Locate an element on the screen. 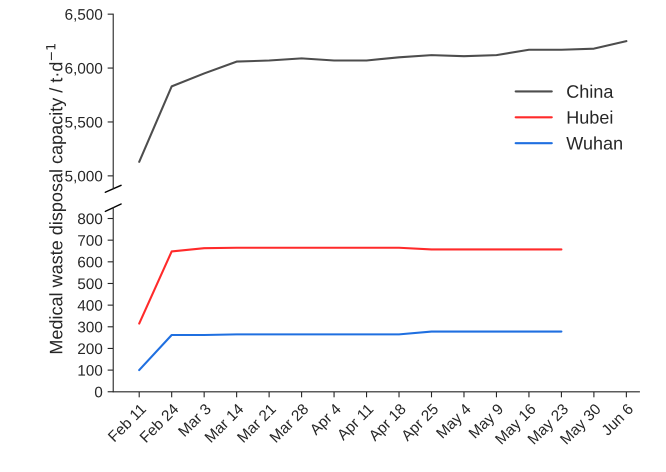  y-tick-label: 400 is located at coordinates (90, 305).